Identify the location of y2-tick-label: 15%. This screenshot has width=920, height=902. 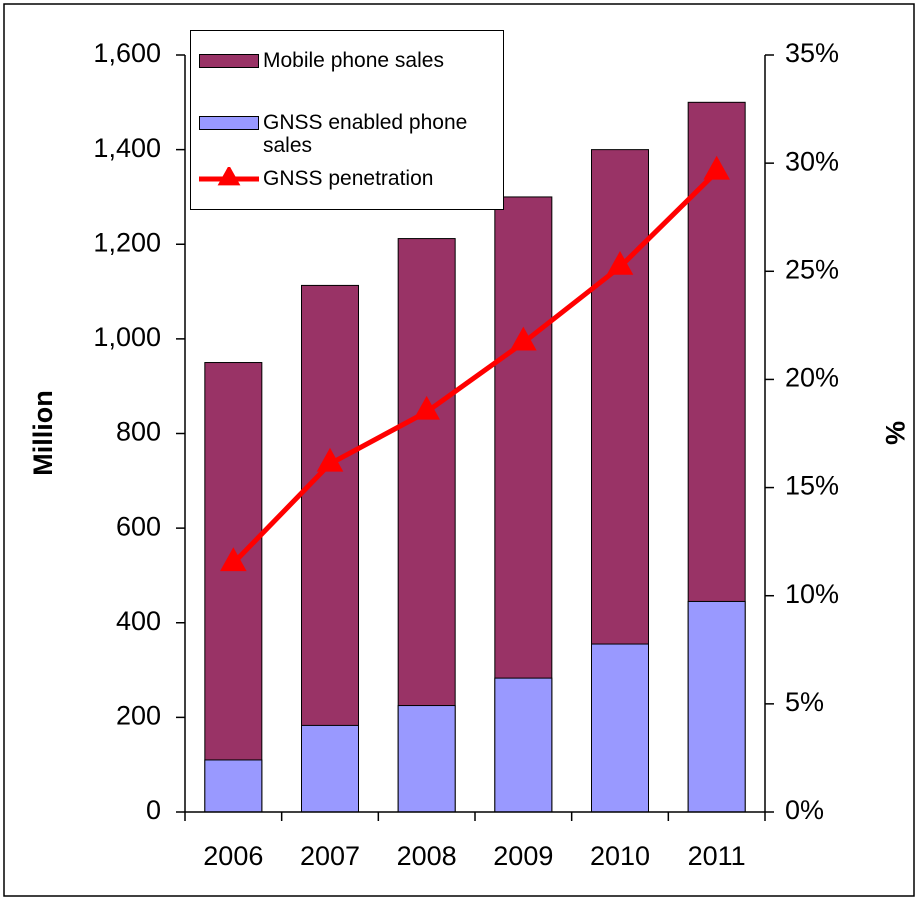
(812, 486).